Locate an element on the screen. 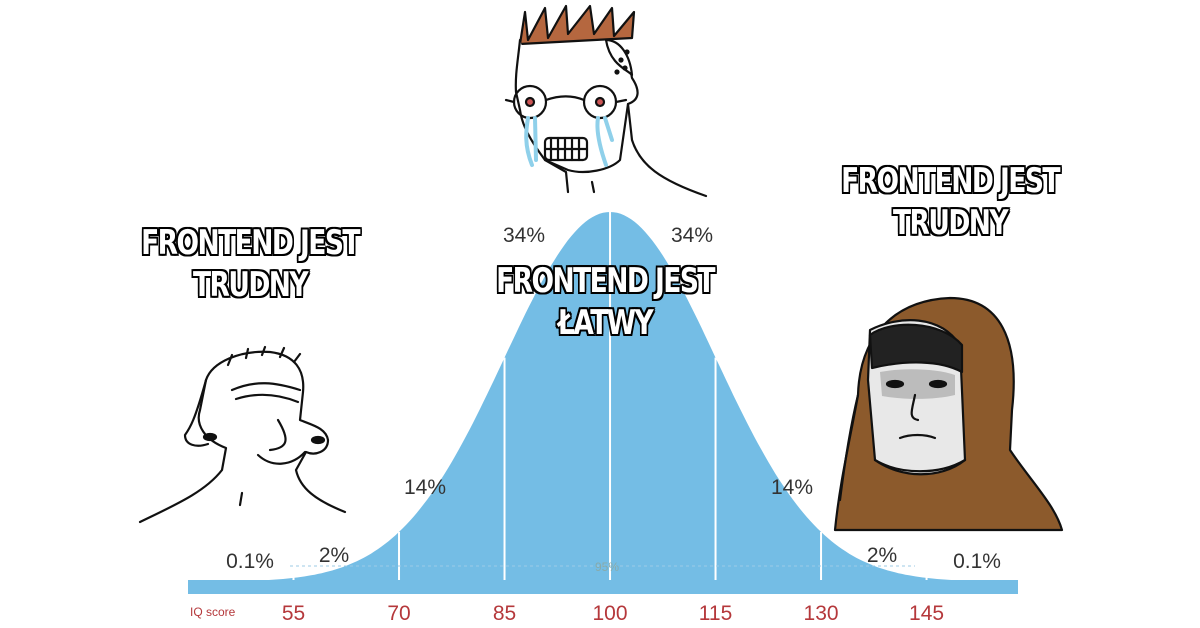  x-axis-label: IQ score is located at coordinates (213, 612).